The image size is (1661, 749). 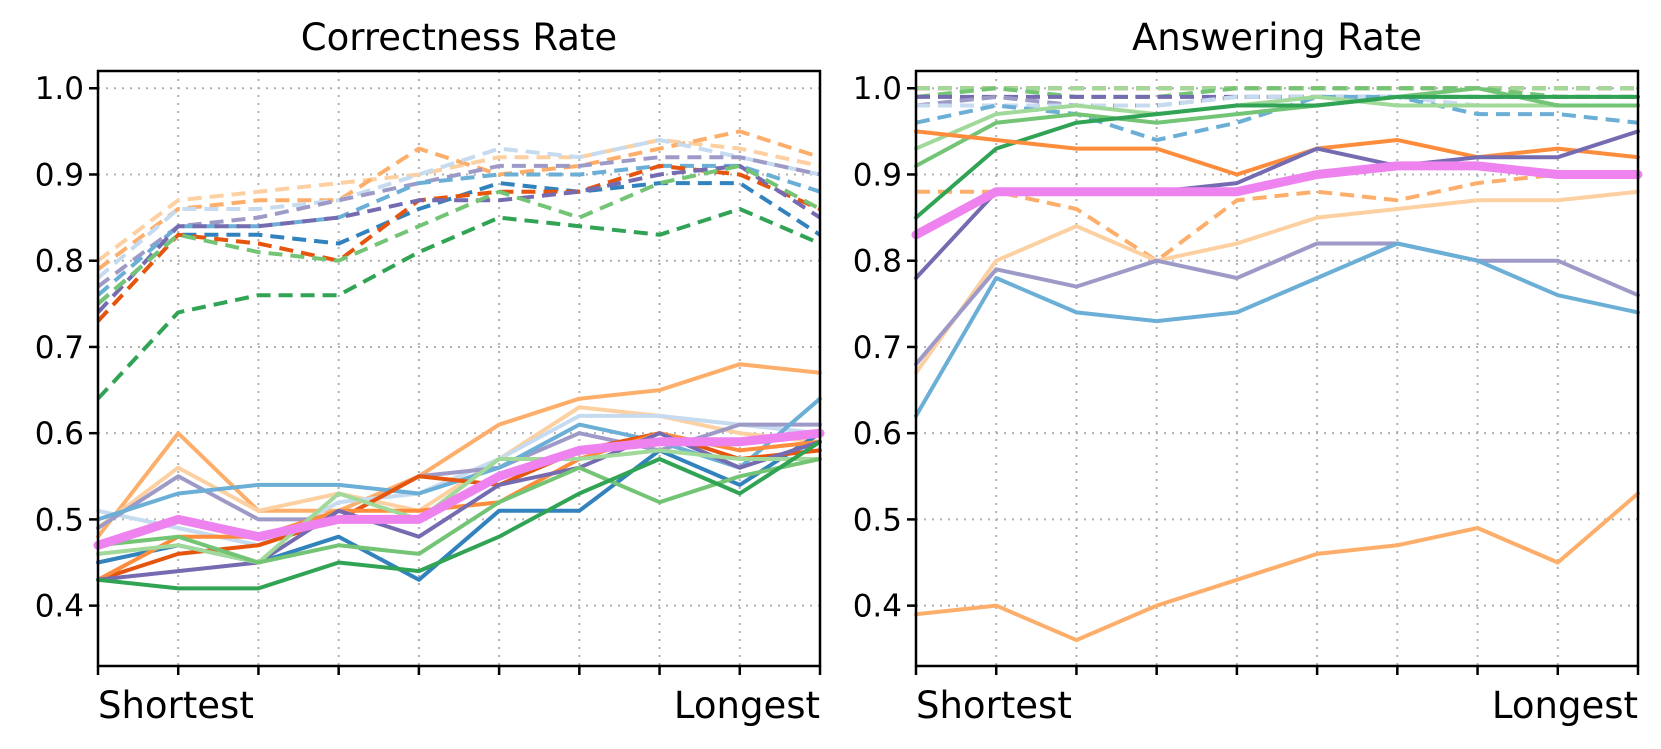 What do you see at coordinates (1277, 122) in the screenshot?
I see `answering-series-8-solid-line` at bounding box center [1277, 122].